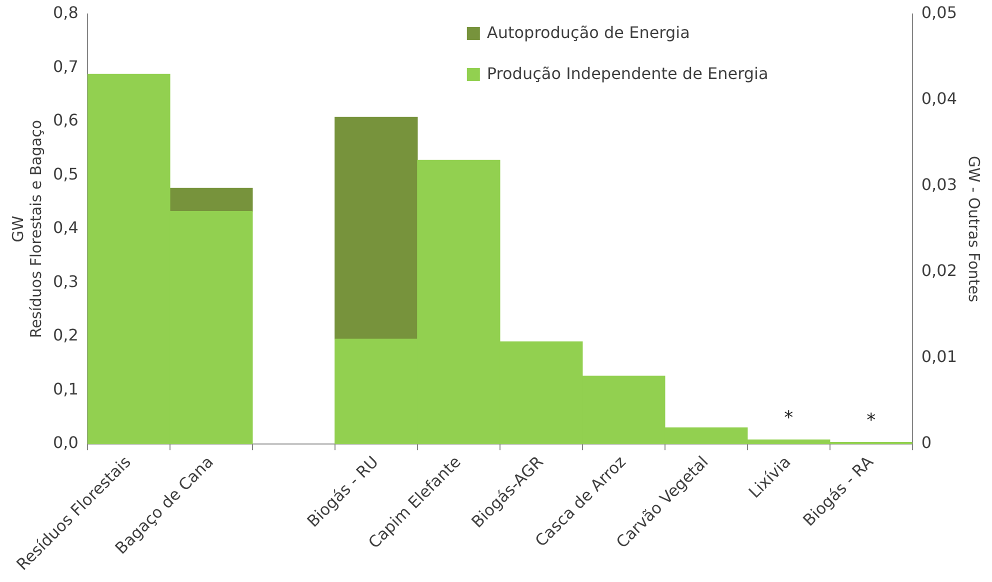 This screenshot has height=582, width=992. Describe the element at coordinates (65, 120) in the screenshot. I see `y-tick-label: 0,6` at that location.